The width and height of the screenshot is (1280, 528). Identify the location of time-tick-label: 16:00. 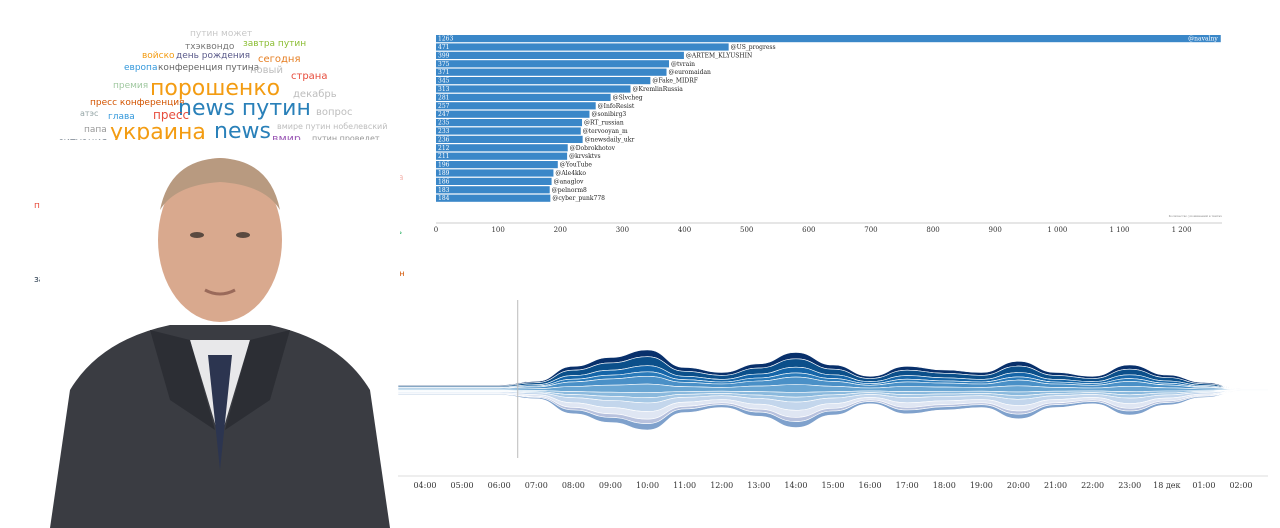
(870, 485).